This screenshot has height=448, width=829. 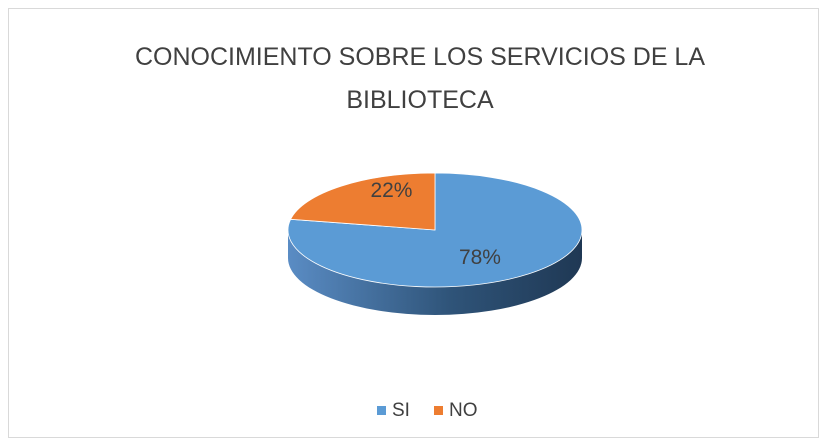 What do you see at coordinates (362, 201) in the screenshot?
I see `pie-slice` at bounding box center [362, 201].